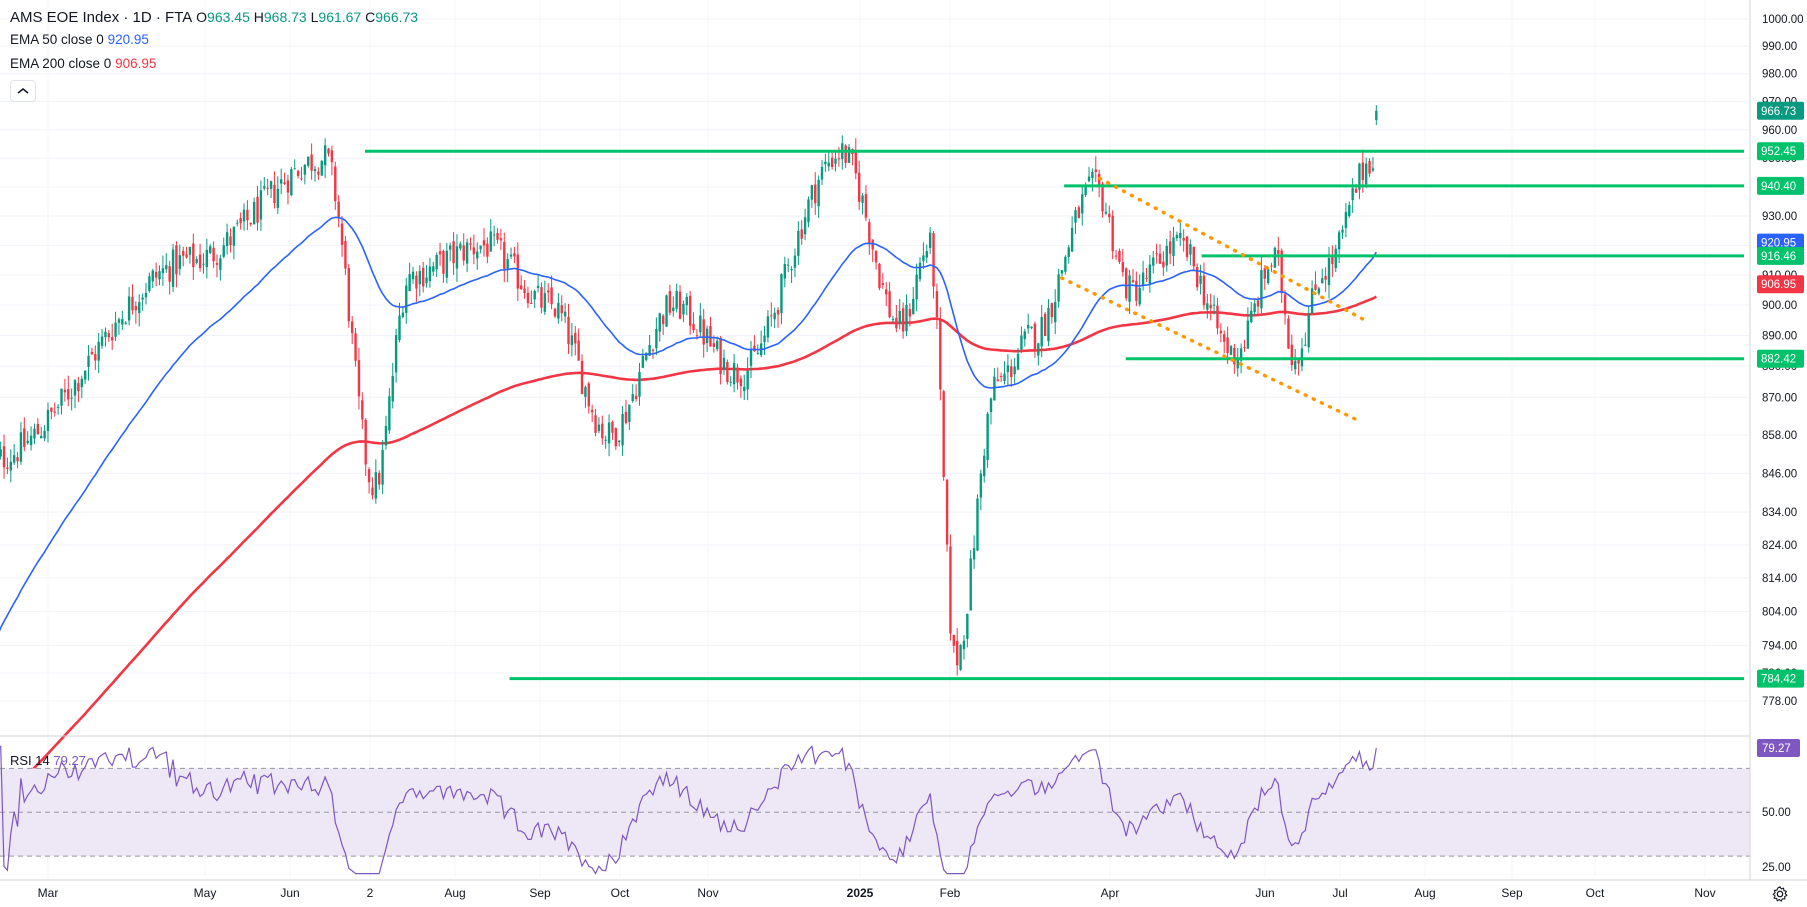 This screenshot has height=907, width=1807. Describe the element at coordinates (83, 64) in the screenshot. I see `ema200-legend: EMA 200 close 0 906.95` at that location.